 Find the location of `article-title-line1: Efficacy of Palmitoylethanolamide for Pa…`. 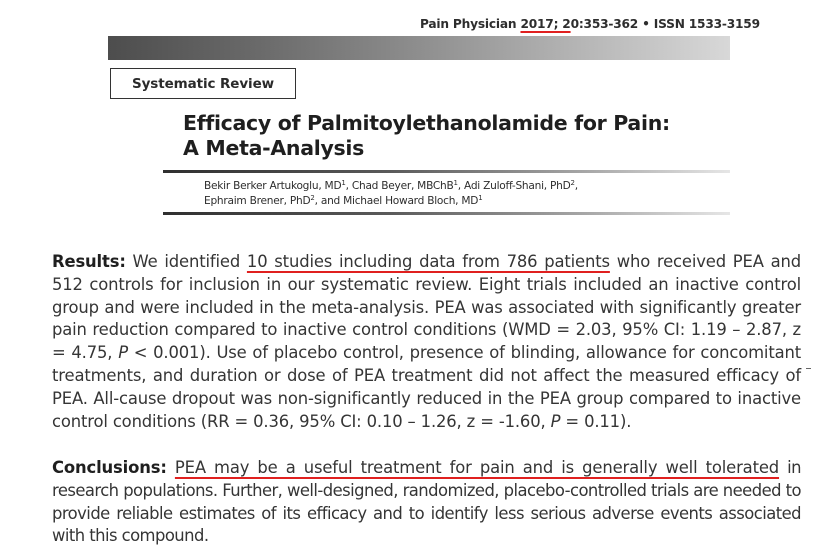

article-title-line1: Efficacy of Palmitoylethanolamide for Pa… is located at coordinates (426, 123).